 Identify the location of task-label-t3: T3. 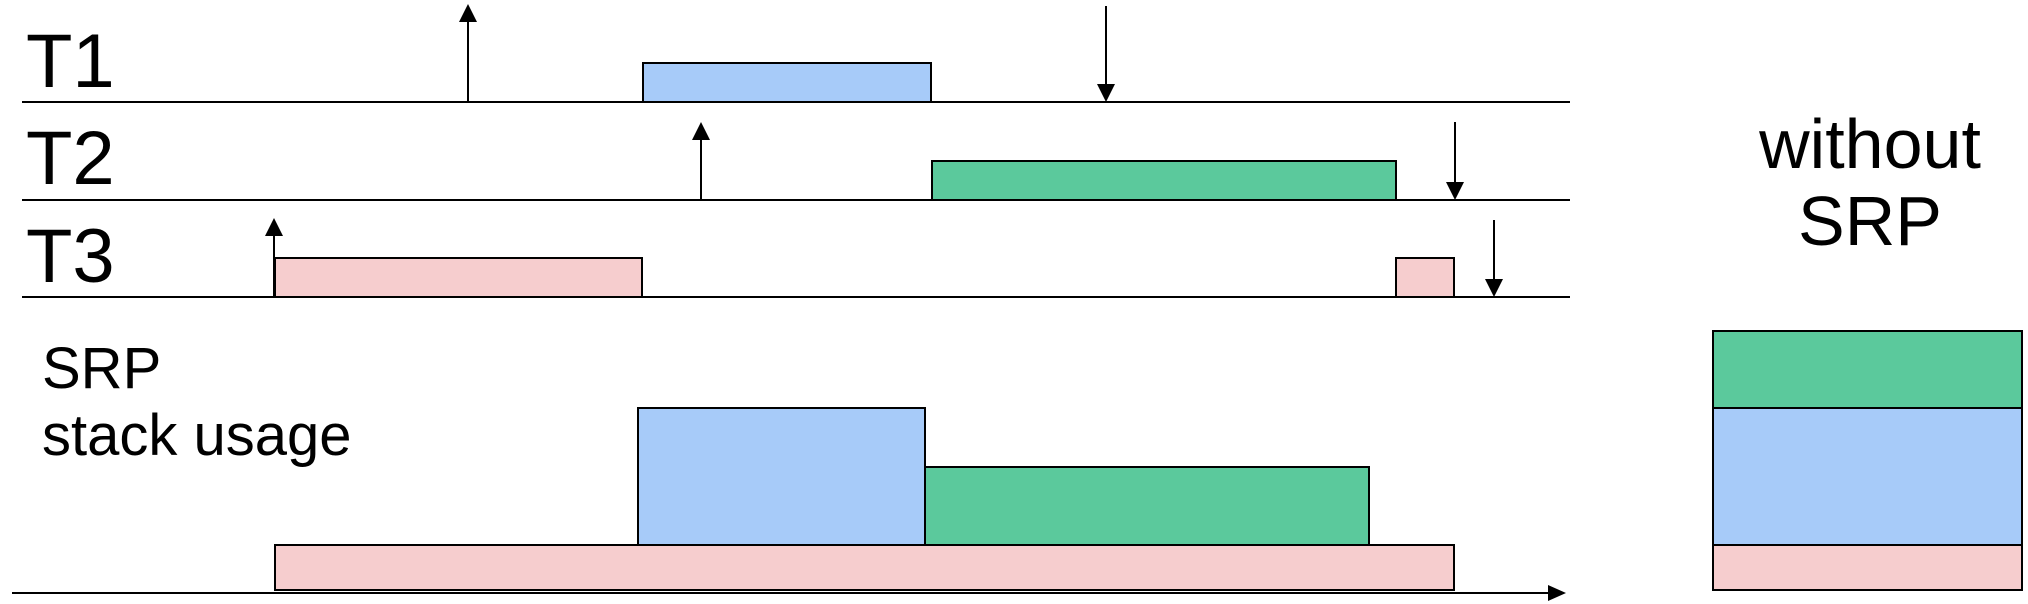
(70, 256).